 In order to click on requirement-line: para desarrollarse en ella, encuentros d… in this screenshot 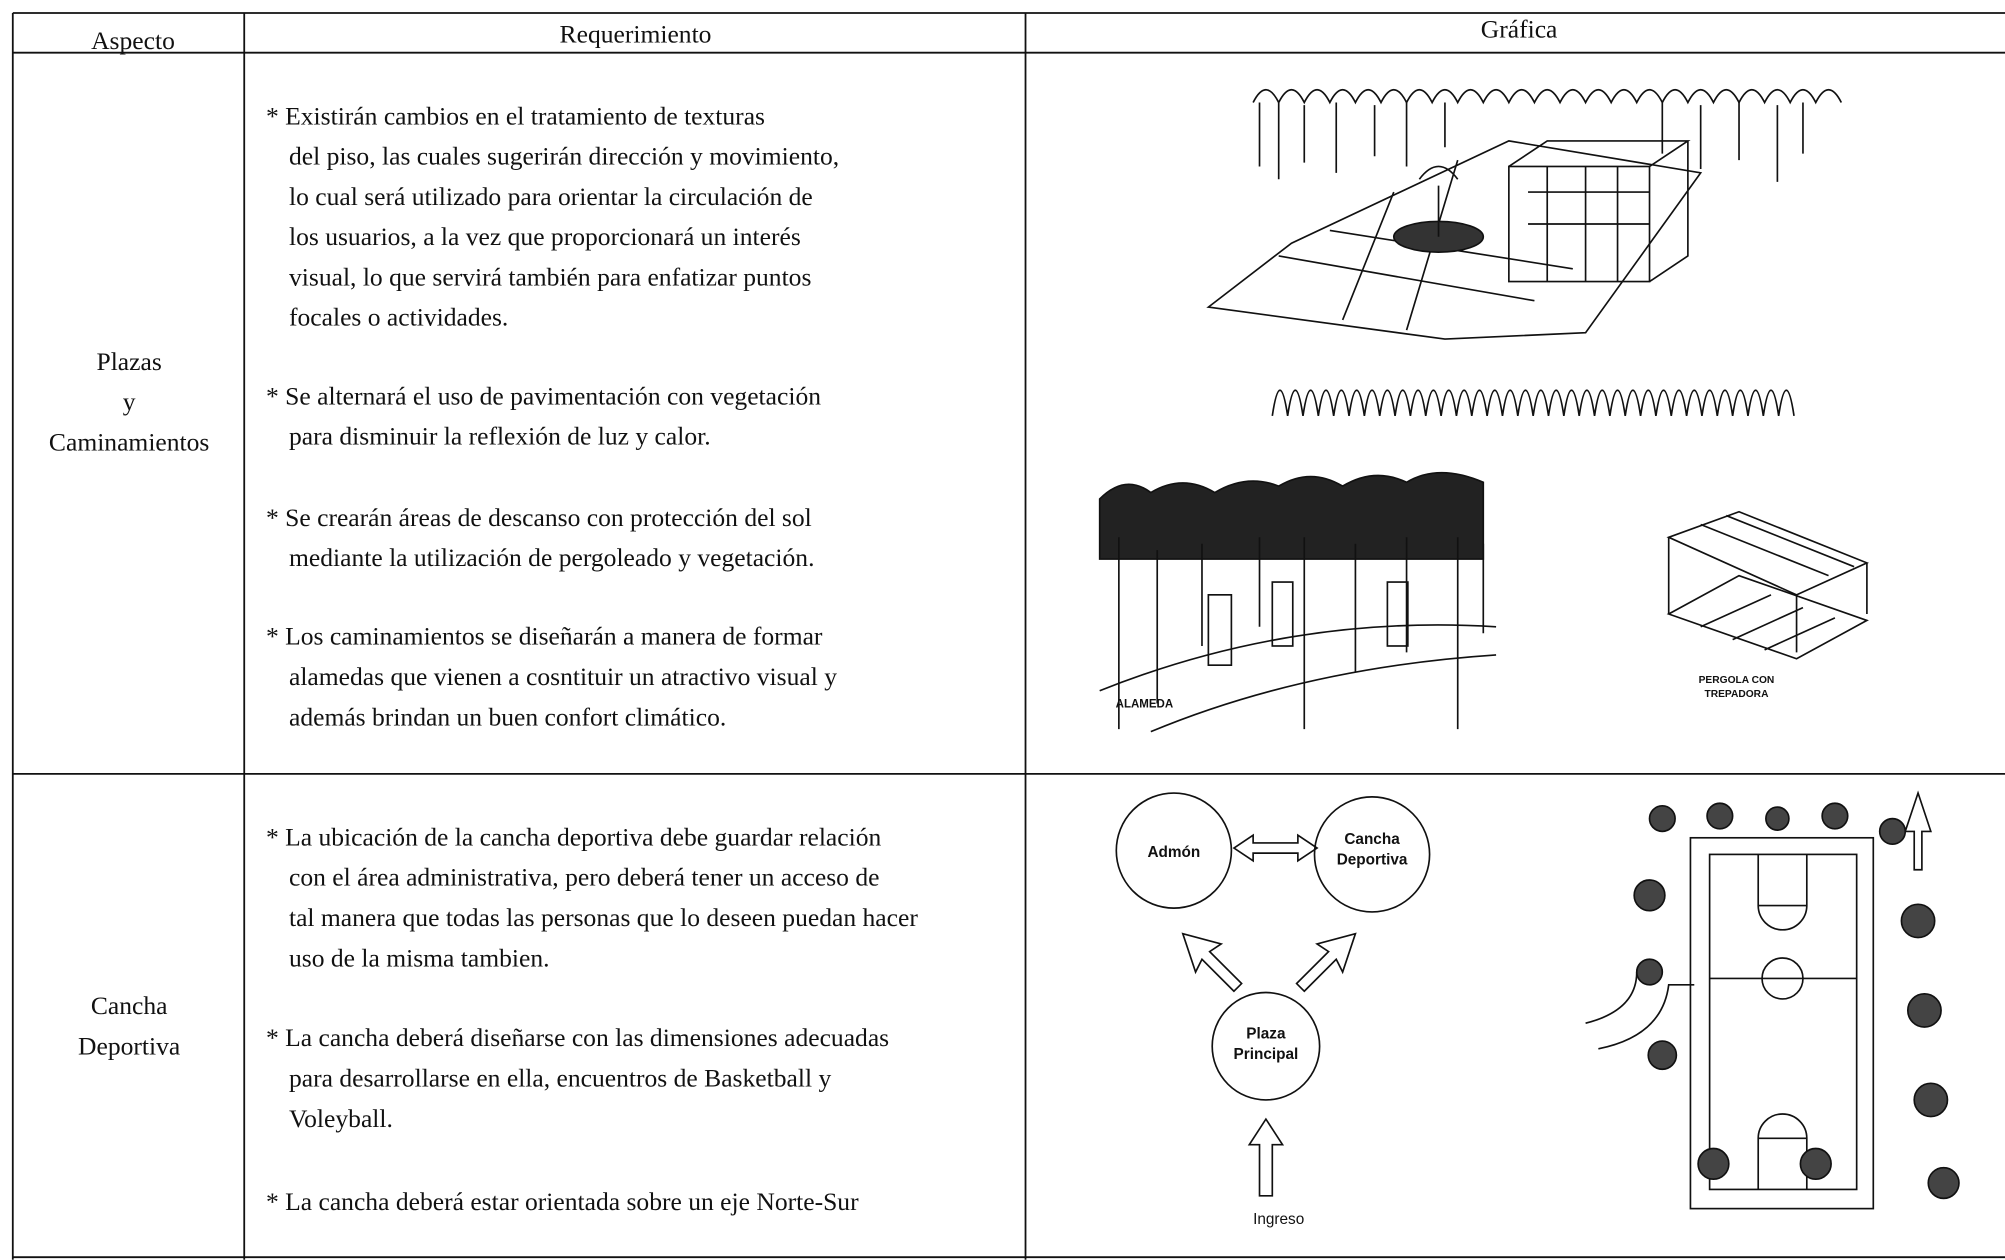, I will do `click(560, 1077)`.